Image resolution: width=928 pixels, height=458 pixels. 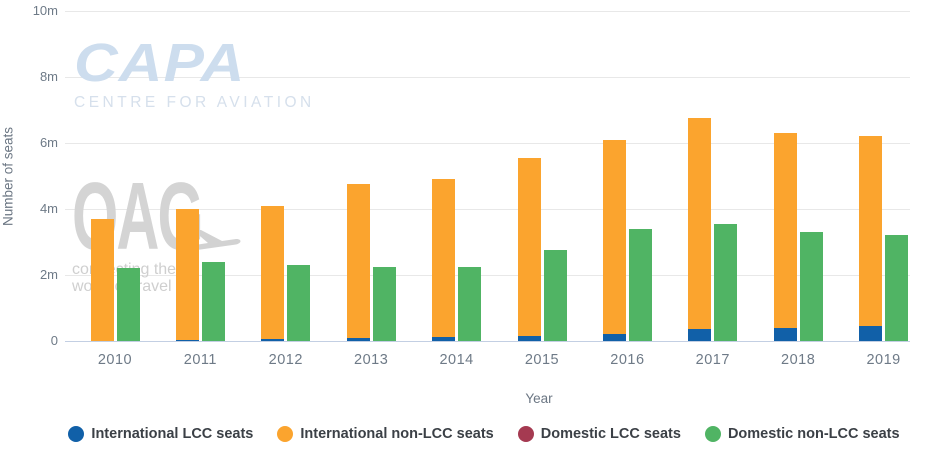 I want to click on y-tick-label: 10m, so click(x=45, y=10).